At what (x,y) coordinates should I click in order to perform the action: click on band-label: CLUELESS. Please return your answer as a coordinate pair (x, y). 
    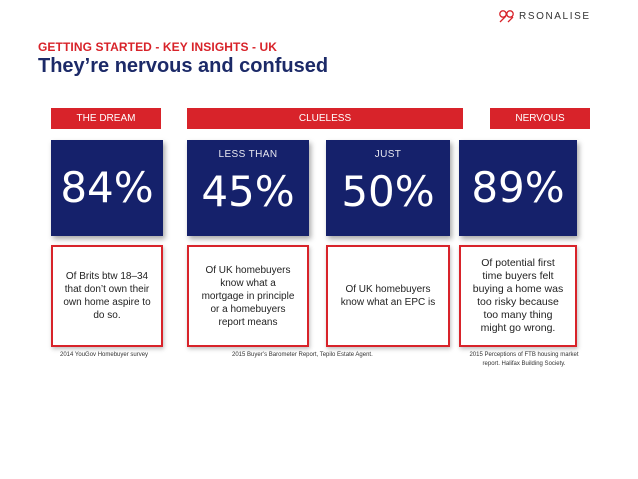
    Looking at the image, I should click on (325, 118).